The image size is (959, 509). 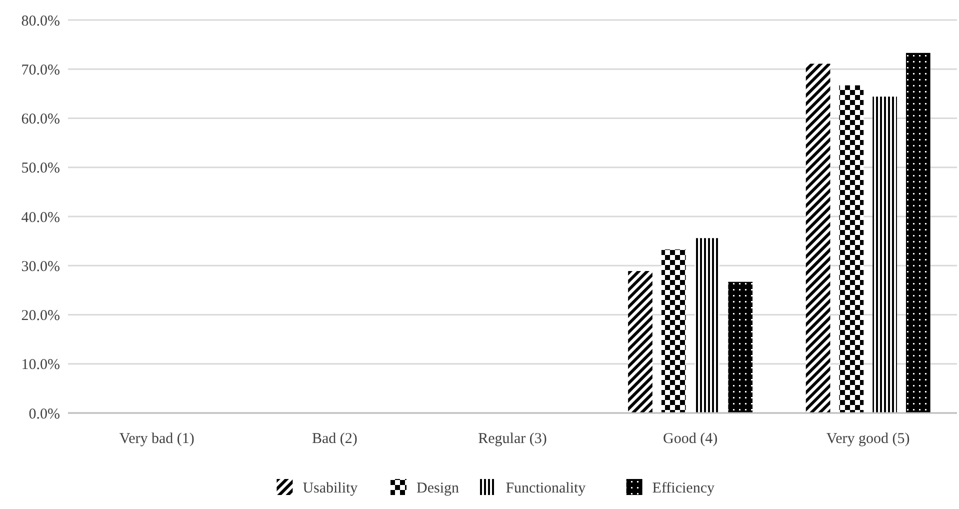 I want to click on x-tick-label: Very bad (1), so click(x=156, y=439).